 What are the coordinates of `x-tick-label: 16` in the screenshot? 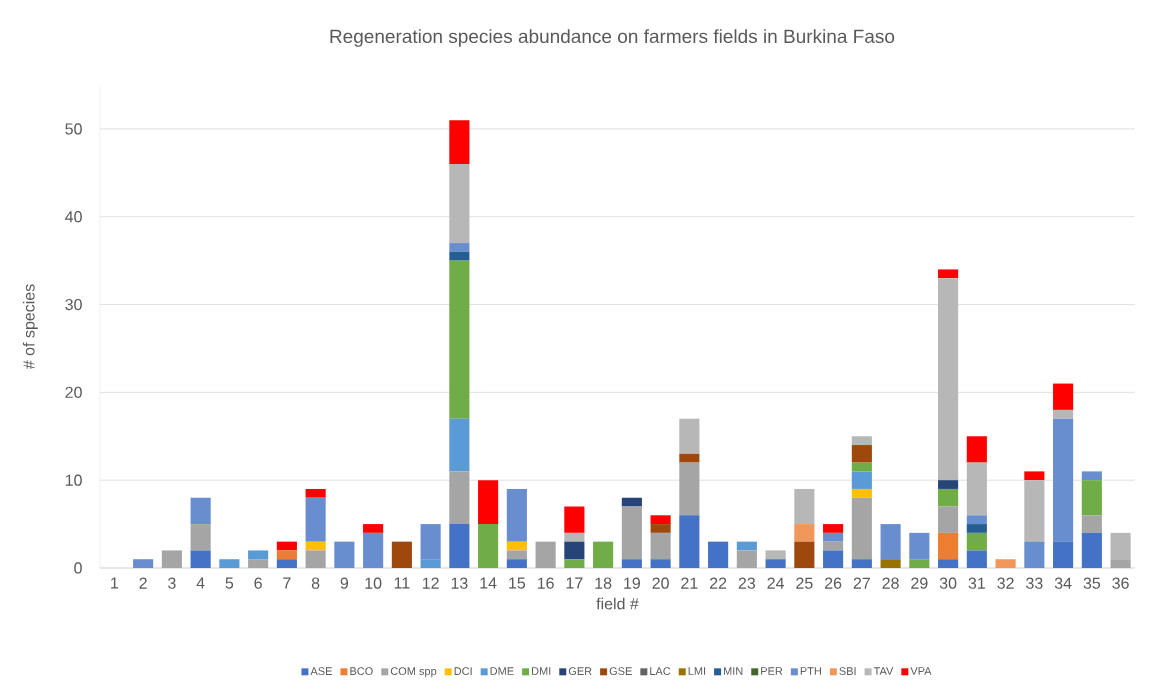 It's located at (545, 583).